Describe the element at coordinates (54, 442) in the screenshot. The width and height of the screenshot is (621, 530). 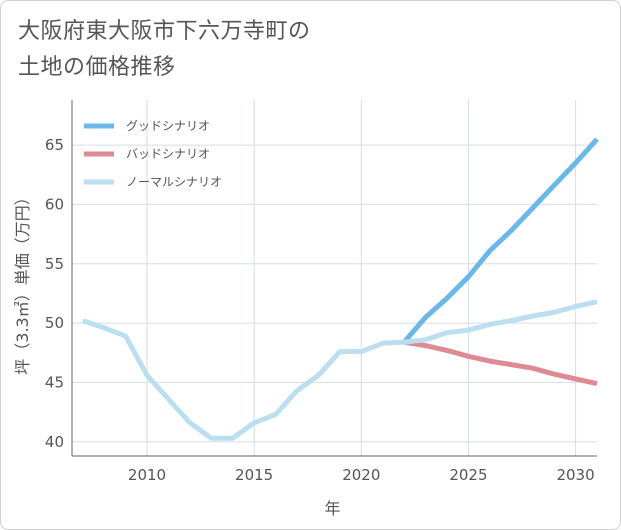
I see `y-tick-label: 40` at that location.